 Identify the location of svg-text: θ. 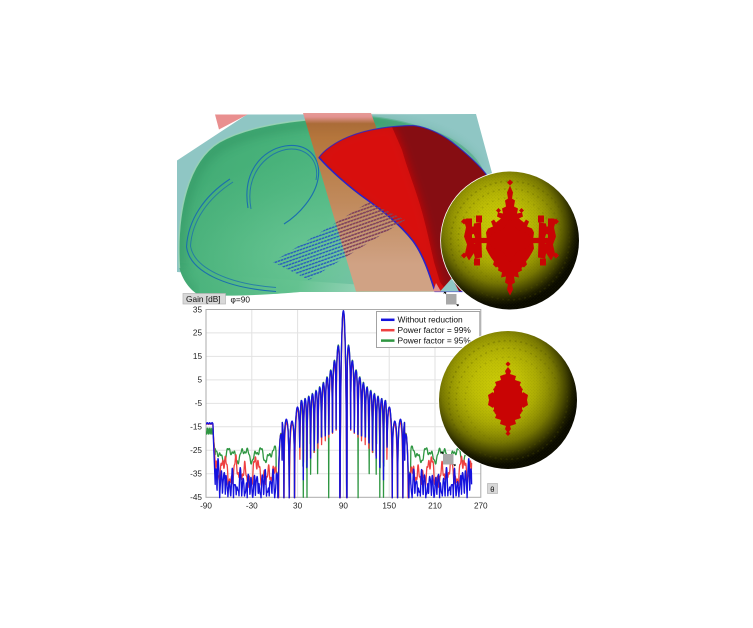
(492, 489).